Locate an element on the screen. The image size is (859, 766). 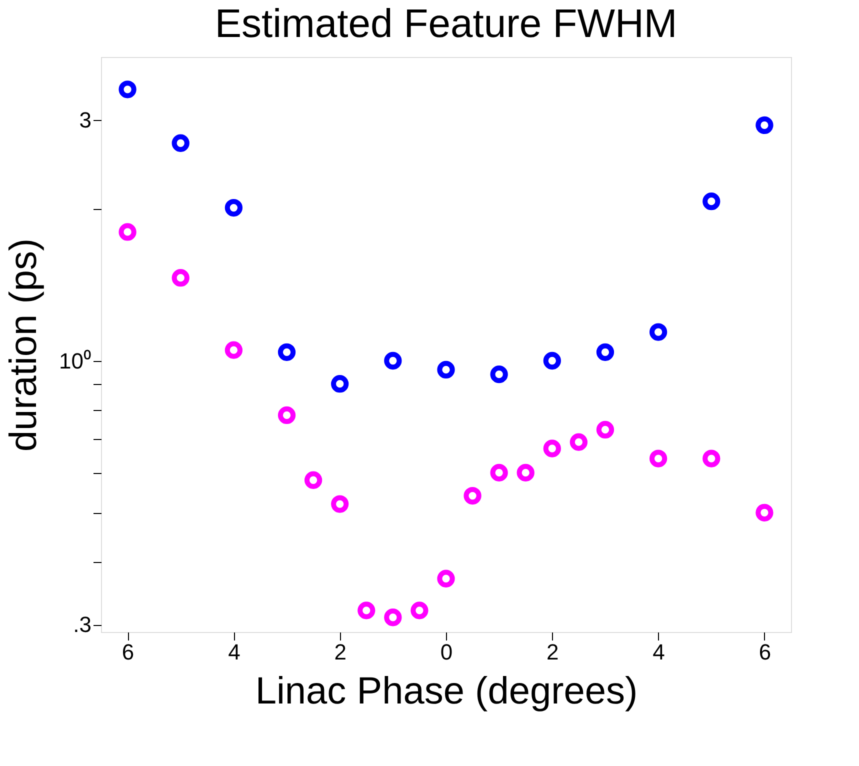
y-axis-title: duration (ps) is located at coordinates (24, 345).